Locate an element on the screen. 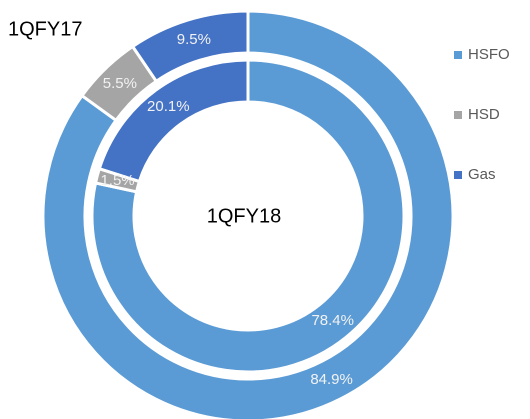 The width and height of the screenshot is (530, 419). data-label: 84.9% is located at coordinates (331, 379).